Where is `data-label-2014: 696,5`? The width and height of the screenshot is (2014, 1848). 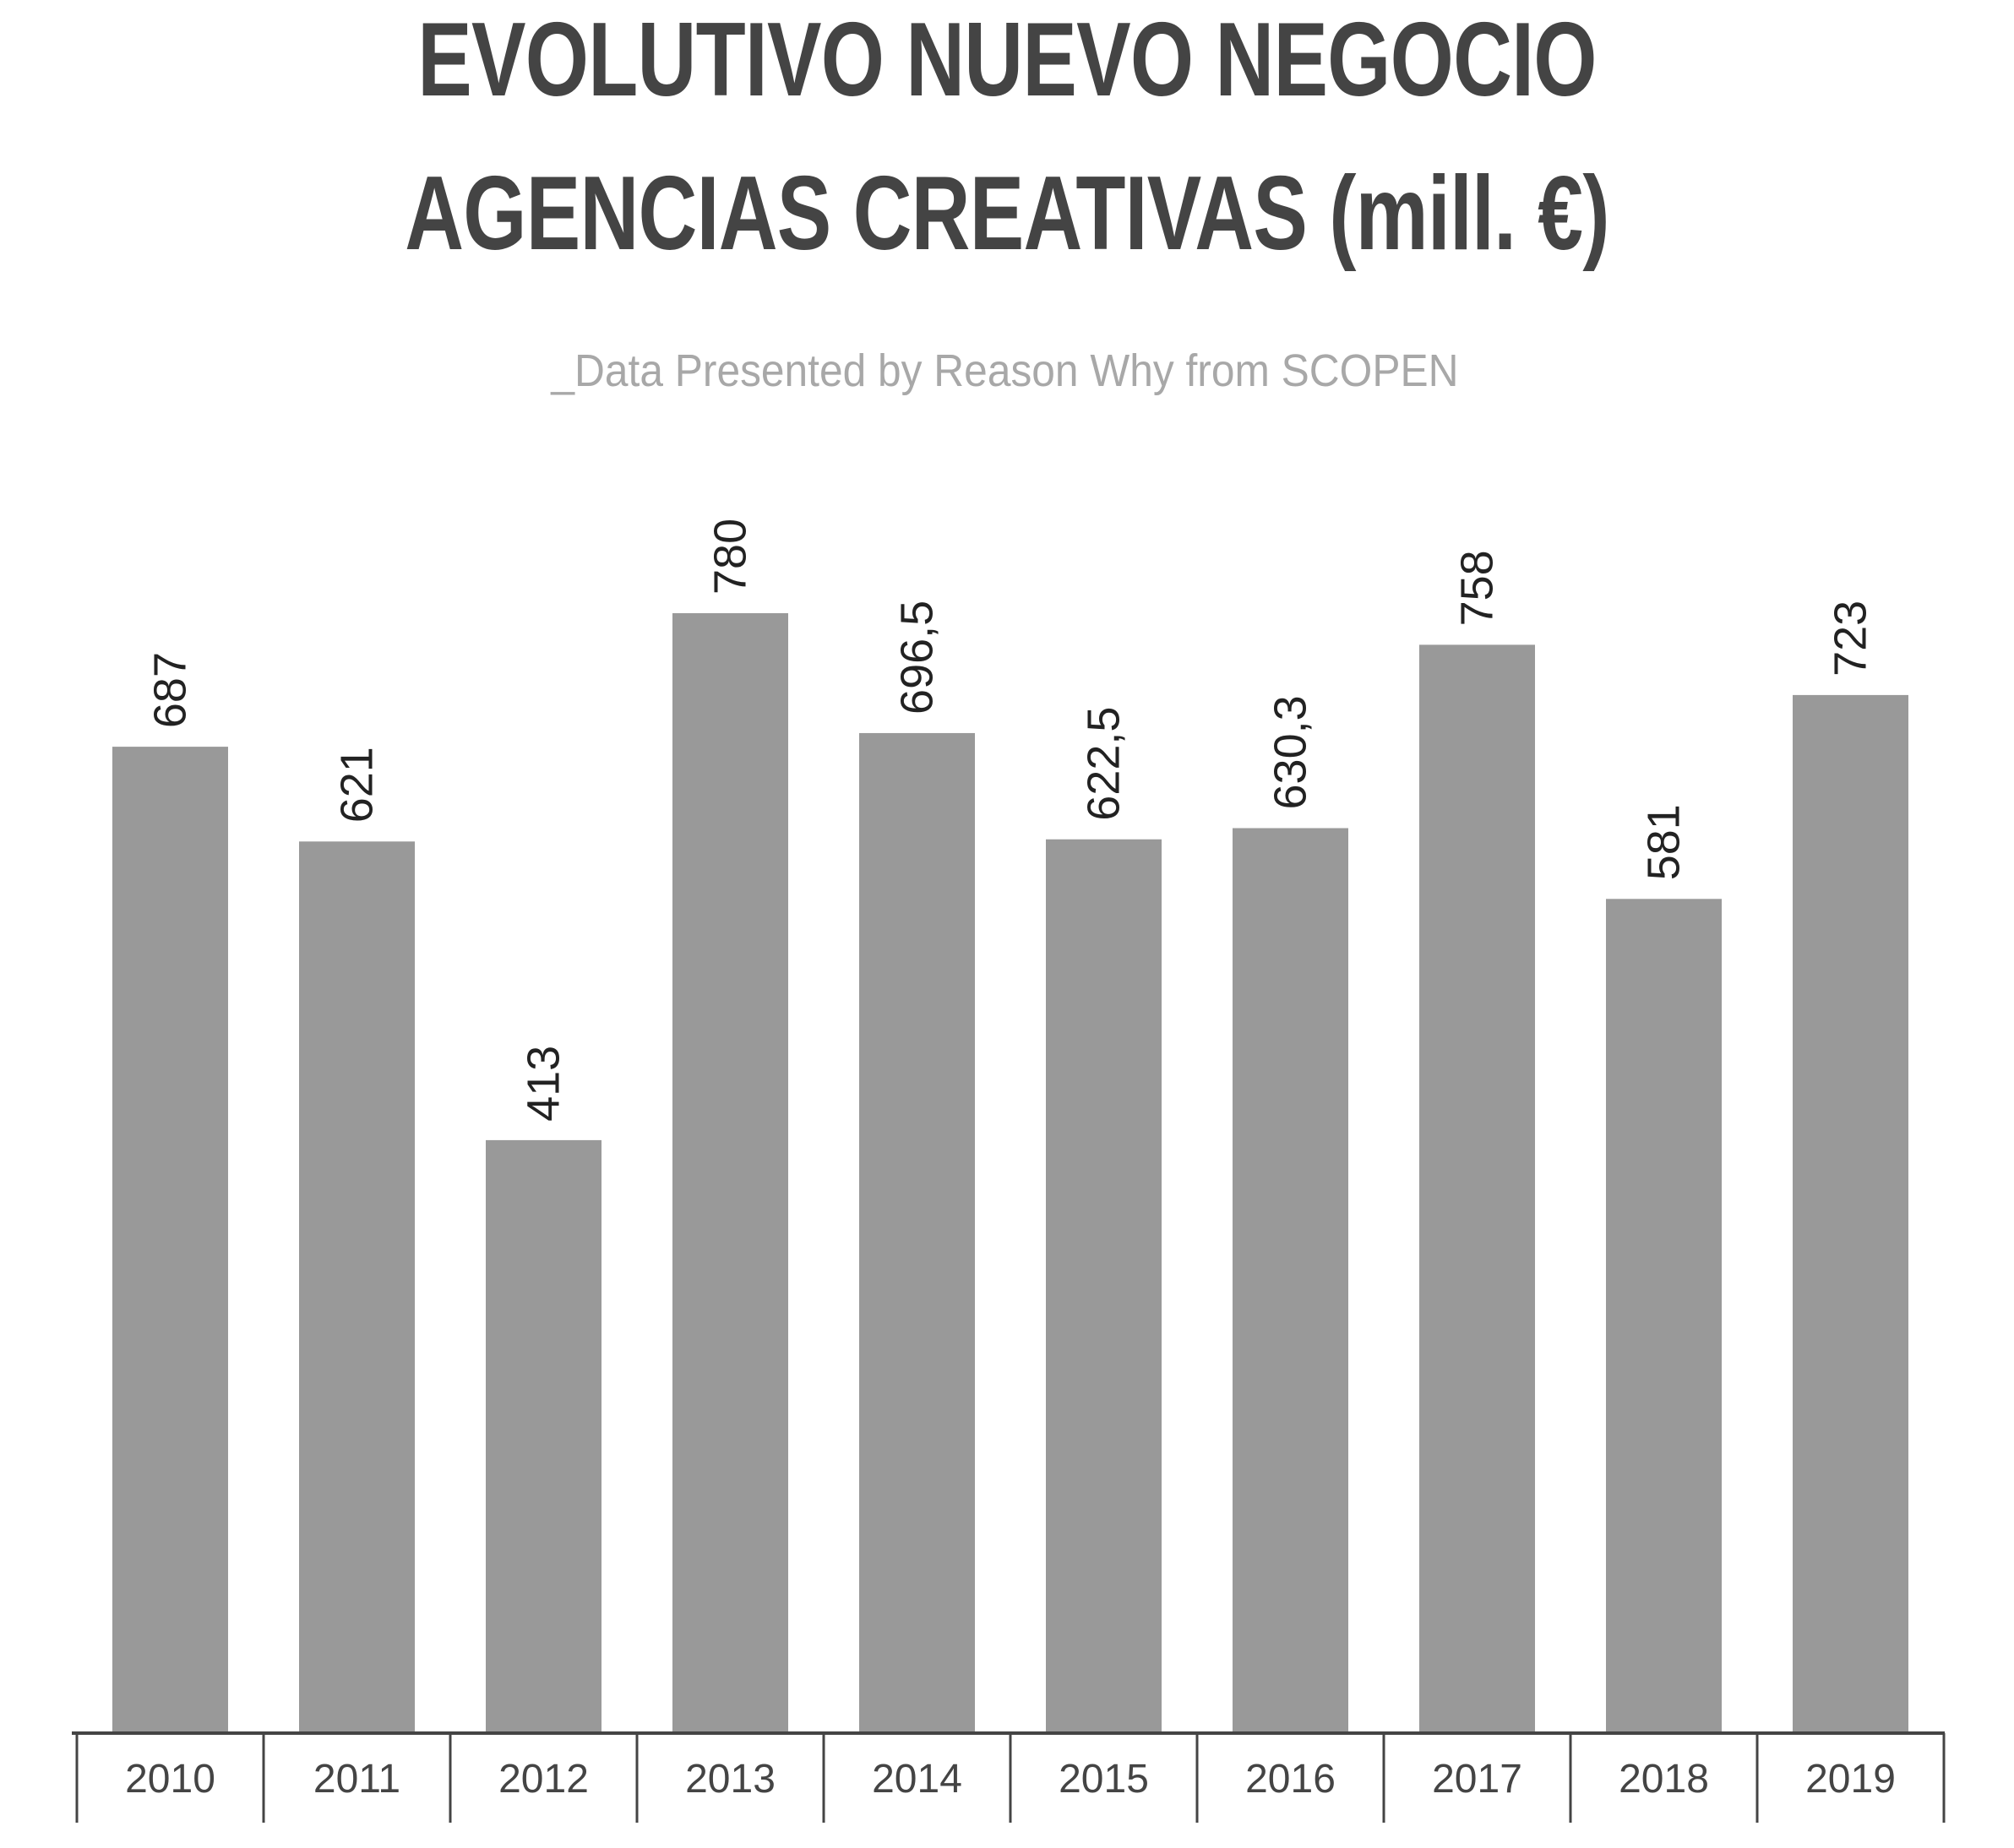
data-label-2014: 696,5 is located at coordinates (917, 658).